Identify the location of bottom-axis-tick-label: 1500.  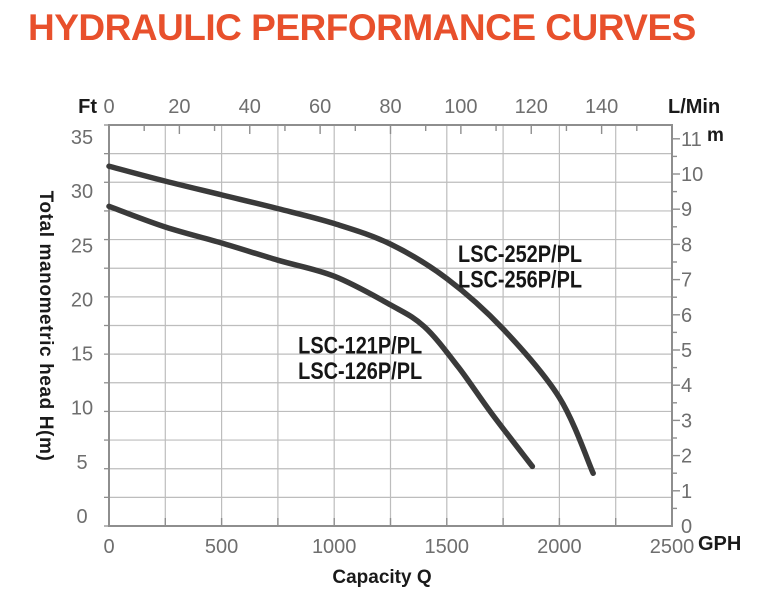
(447, 547).